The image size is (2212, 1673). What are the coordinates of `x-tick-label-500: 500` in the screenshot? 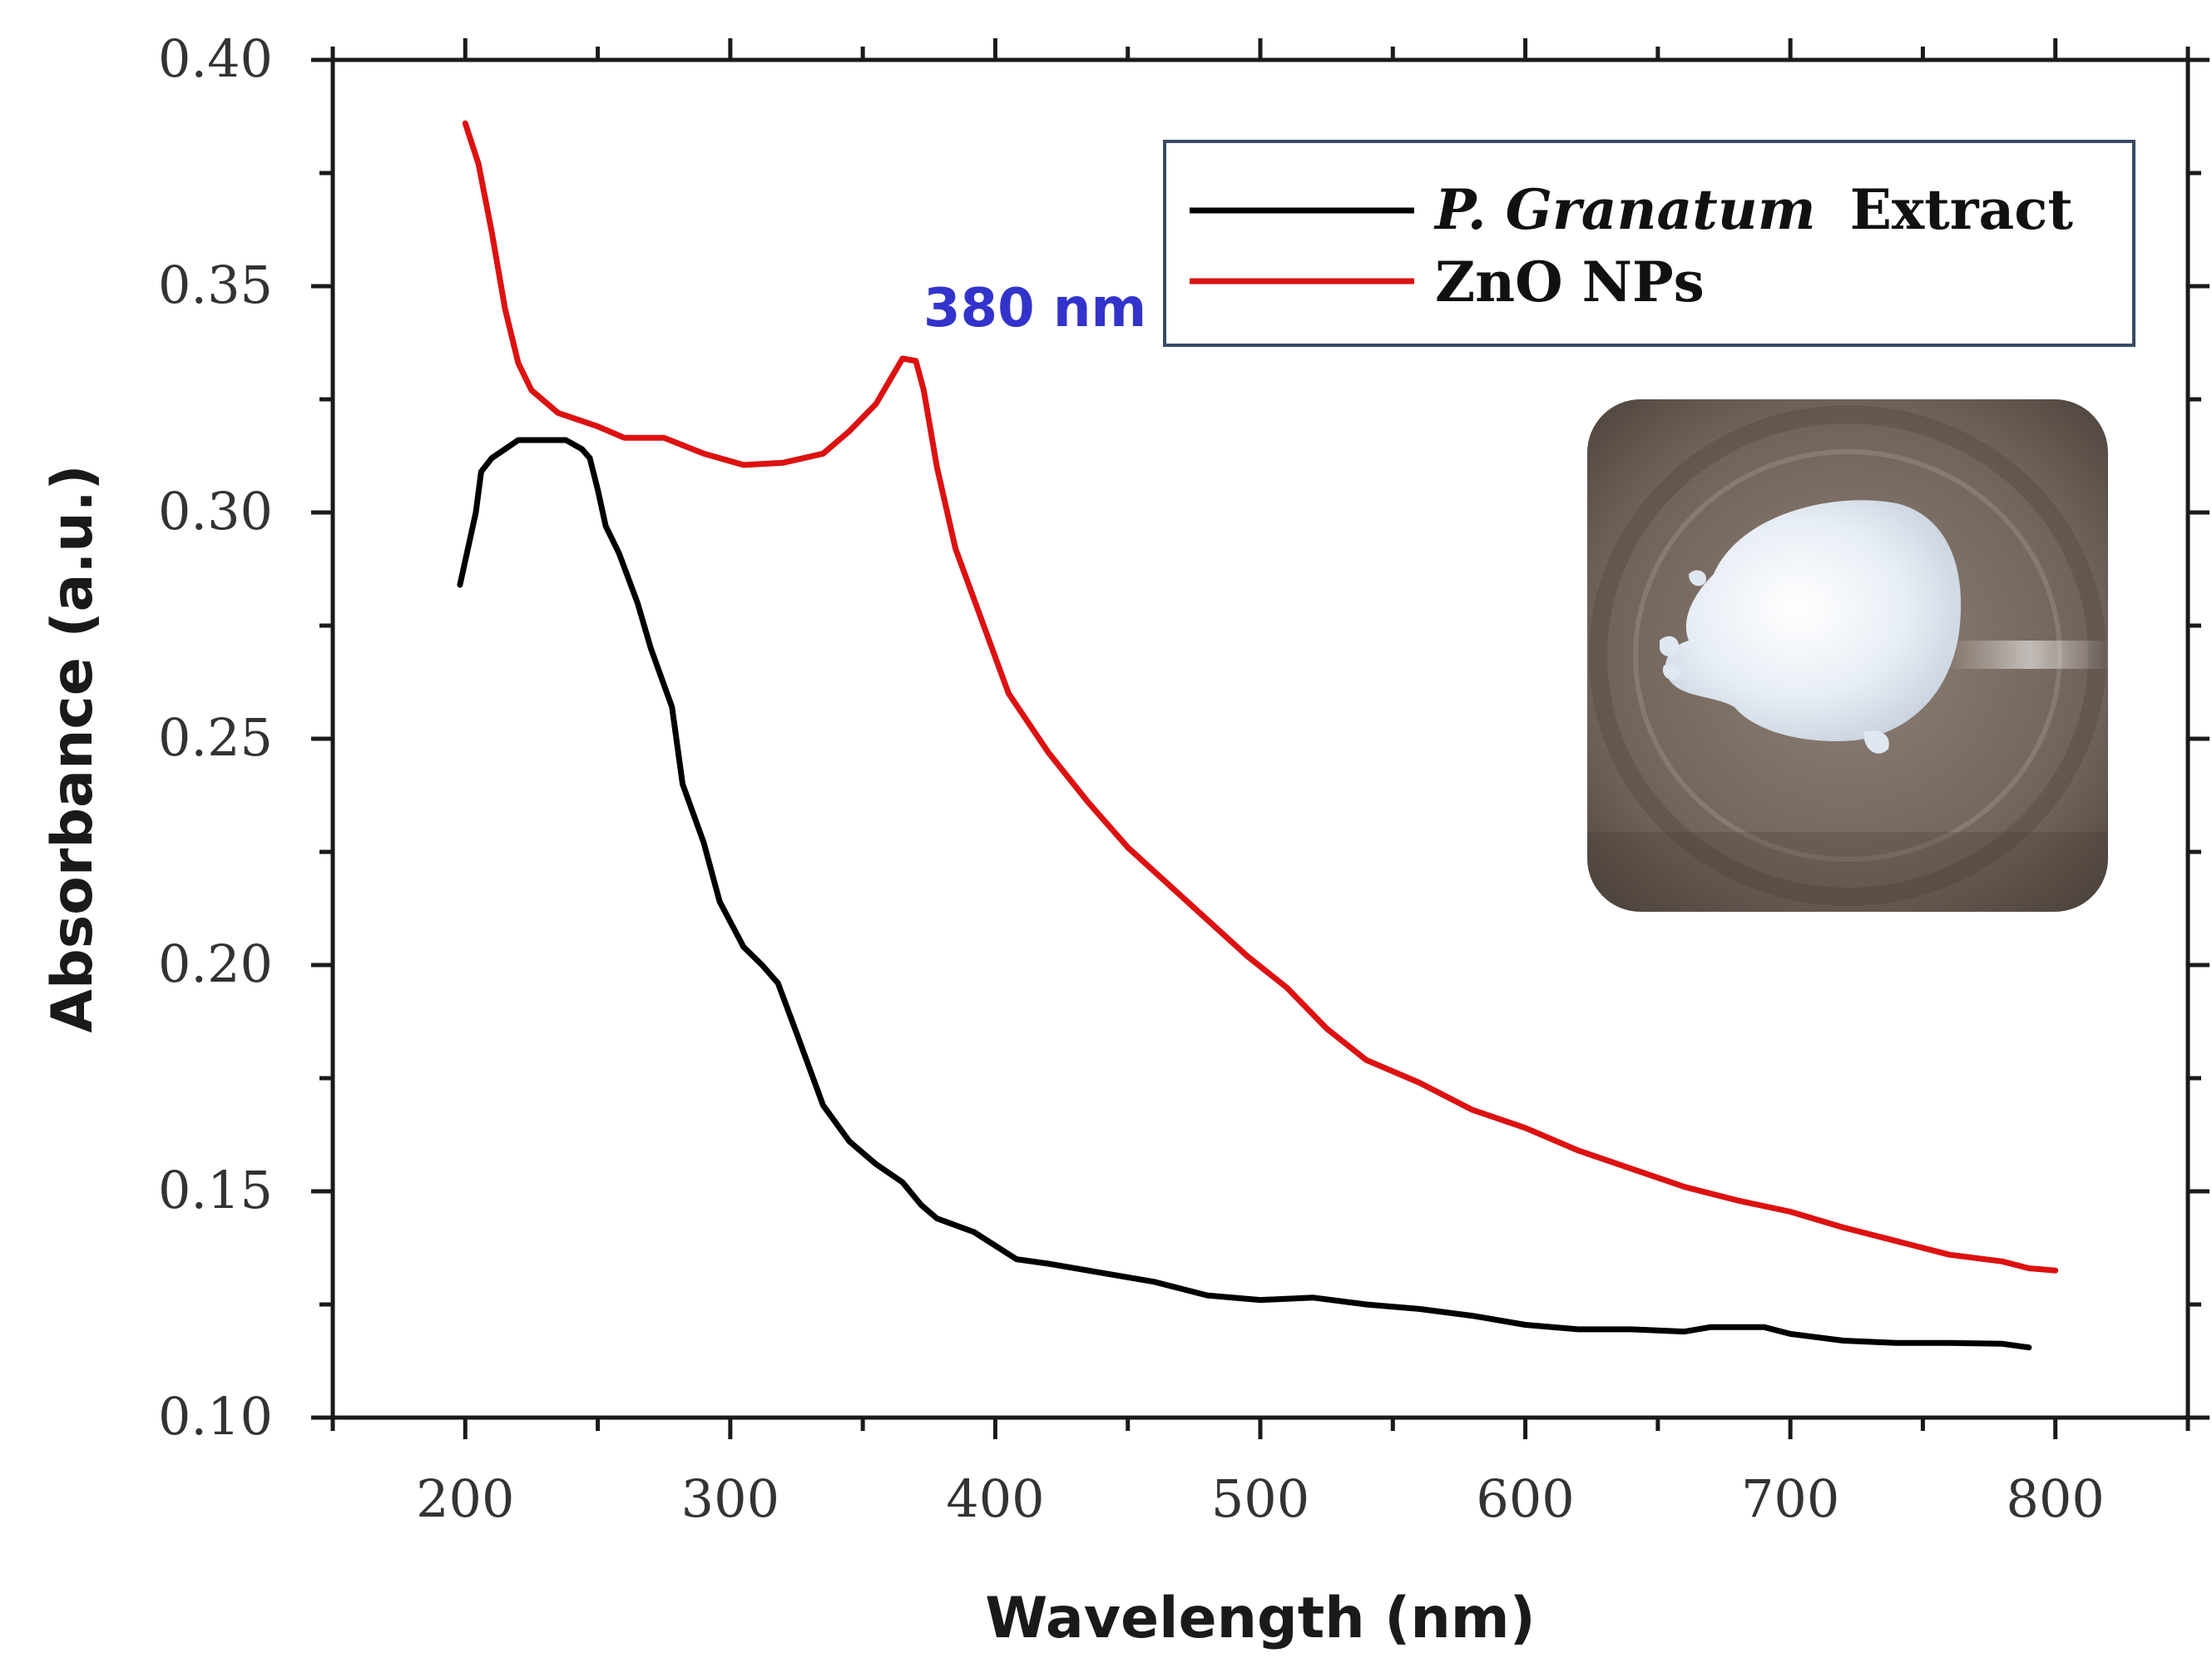 It's located at (1260, 1499).